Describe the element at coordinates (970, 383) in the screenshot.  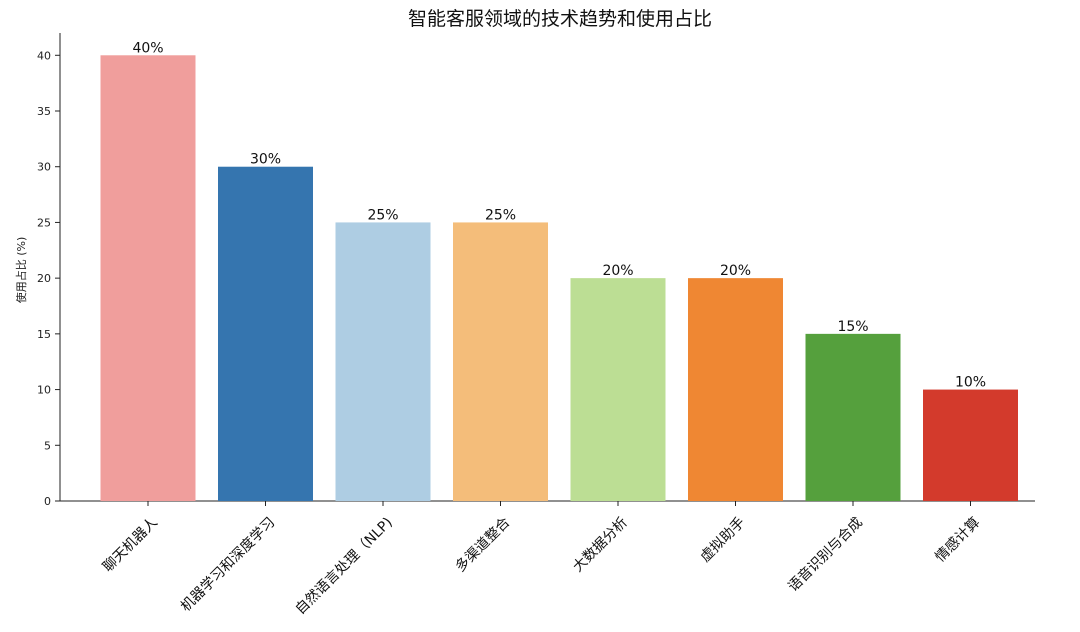
I see `data-label: 10%` at that location.